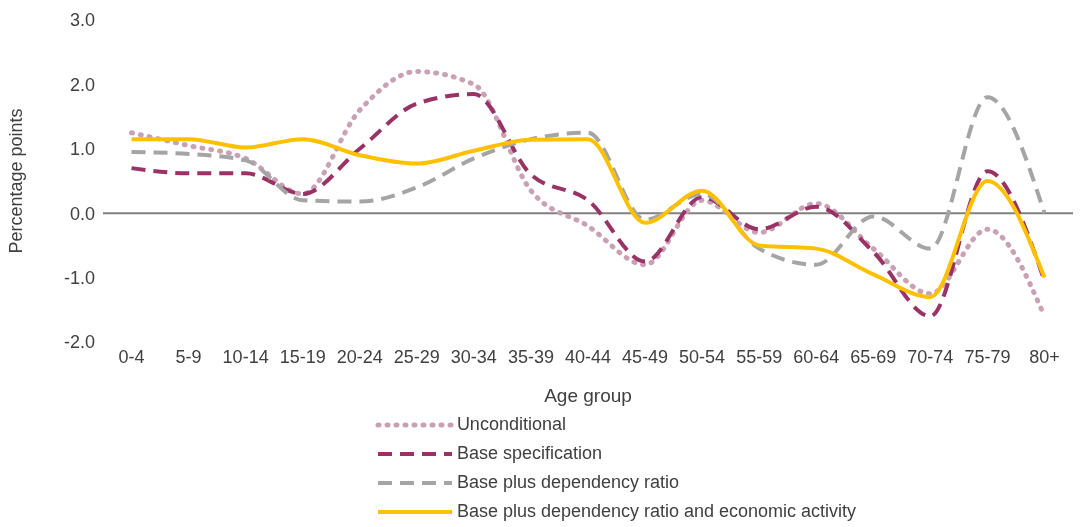  I want to click on legend-label: Base plus dependency ratio, so click(568, 482).